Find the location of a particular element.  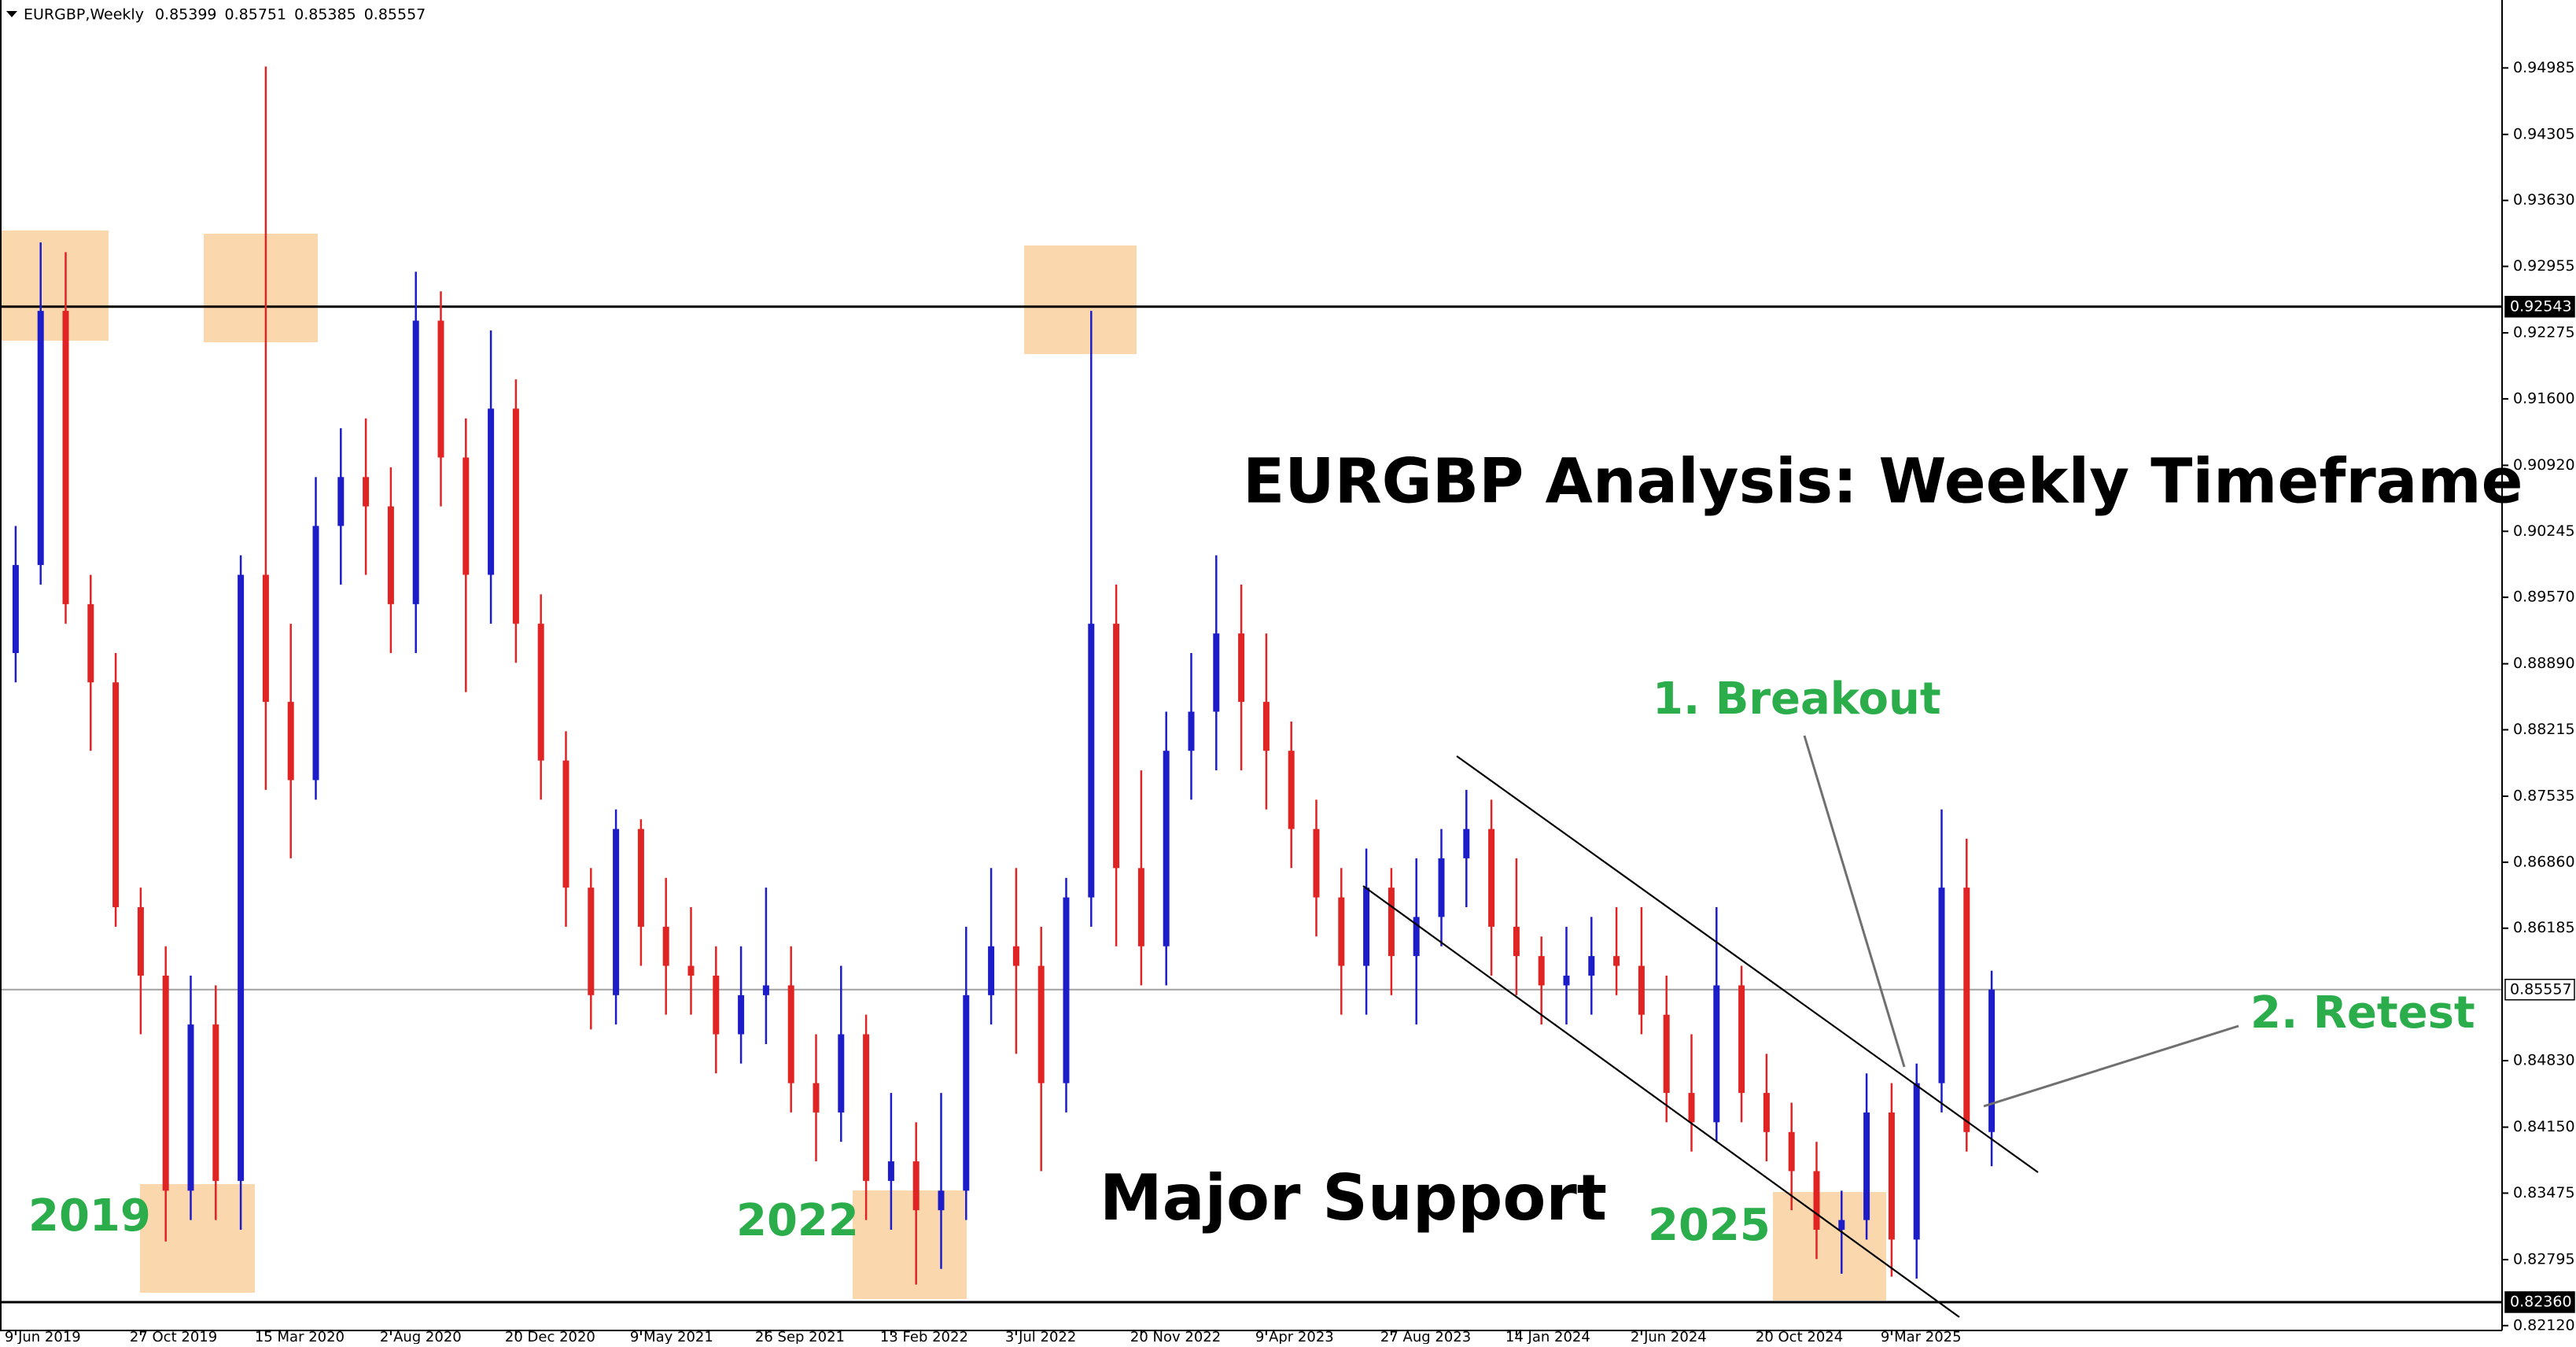

annotation: Major Support is located at coordinates (1353, 1197).